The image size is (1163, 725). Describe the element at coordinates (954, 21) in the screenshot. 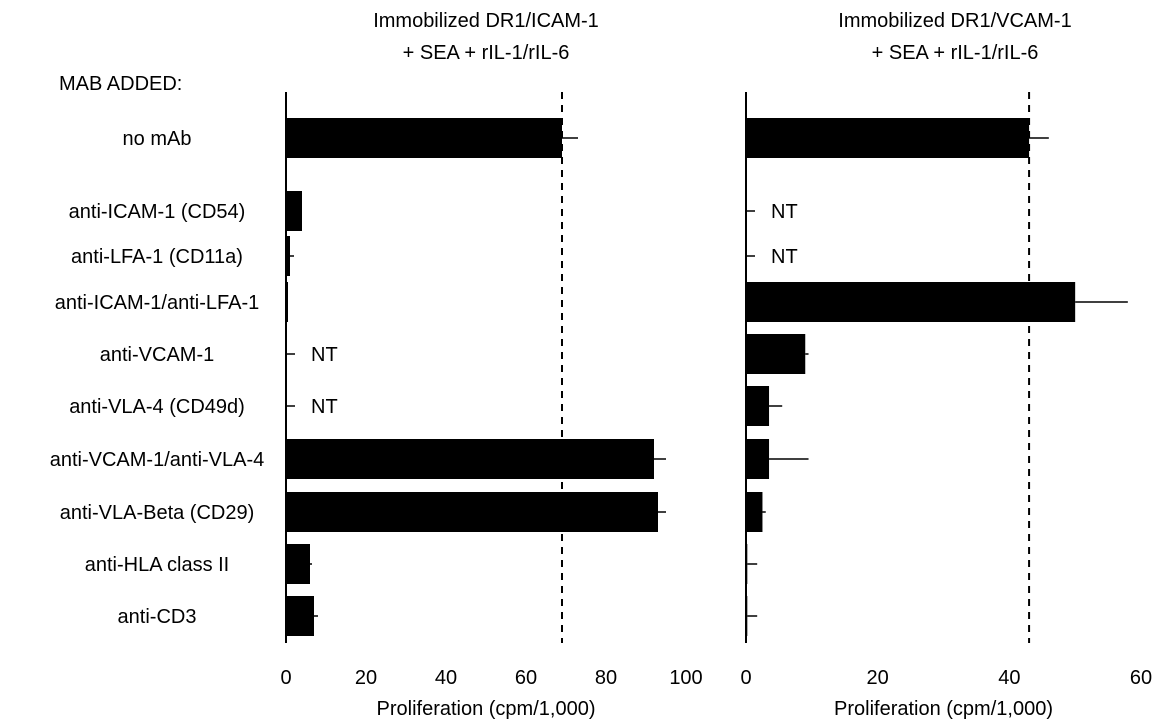

I see `panel-title: Immobilized DR1/VCAM-1` at that location.